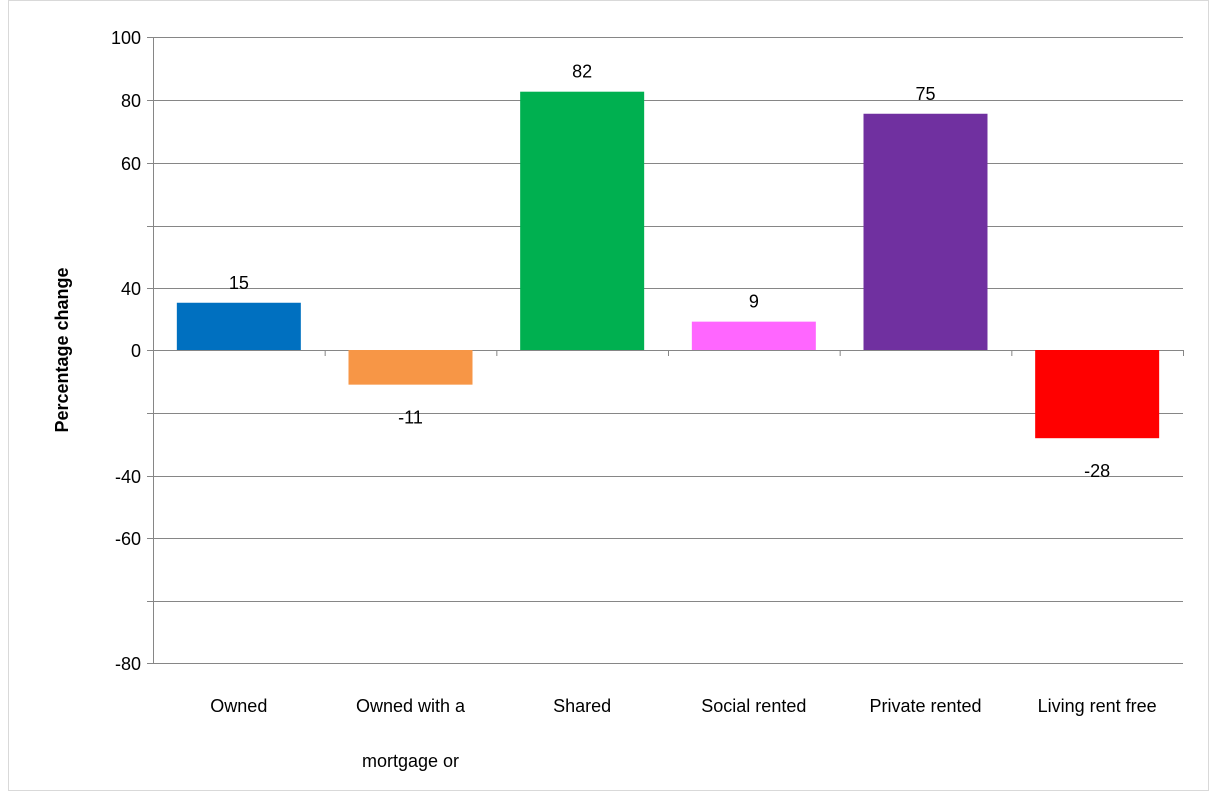  Describe the element at coordinates (136, 351) in the screenshot. I see `y-tick-label: 0` at that location.